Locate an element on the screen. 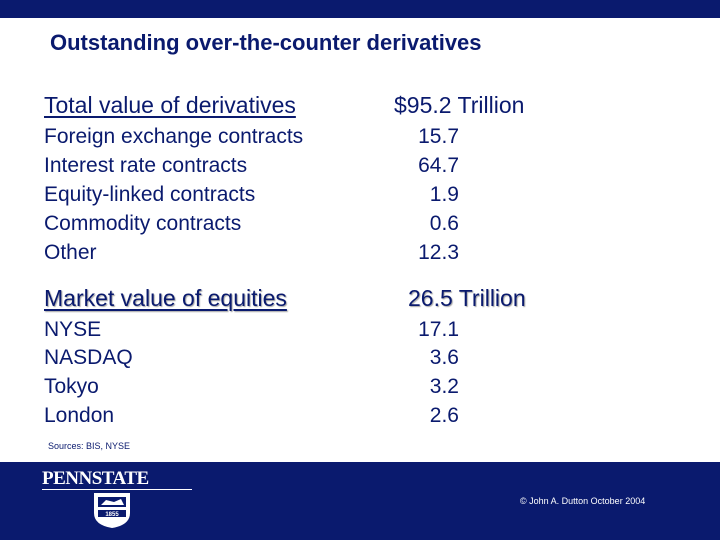  copyright-text: © John A. Dutton October 2004 is located at coordinates (583, 501).